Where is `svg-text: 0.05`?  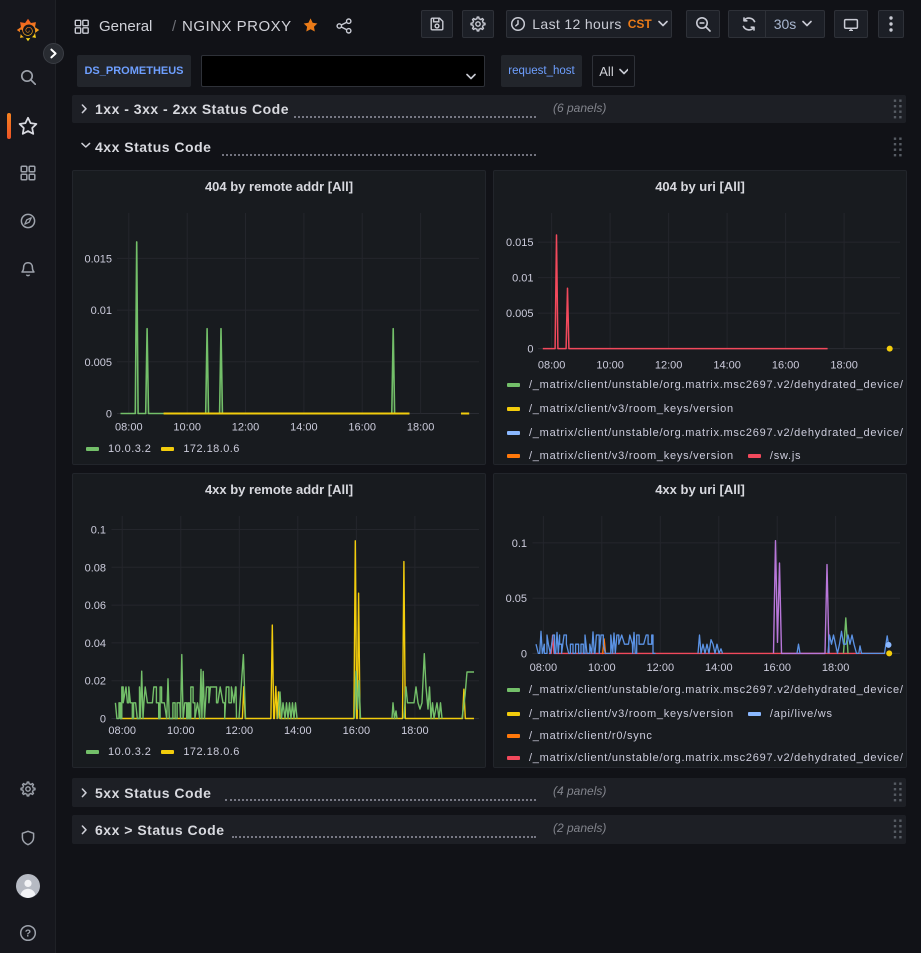 svg-text: 0.05 is located at coordinates (516, 599).